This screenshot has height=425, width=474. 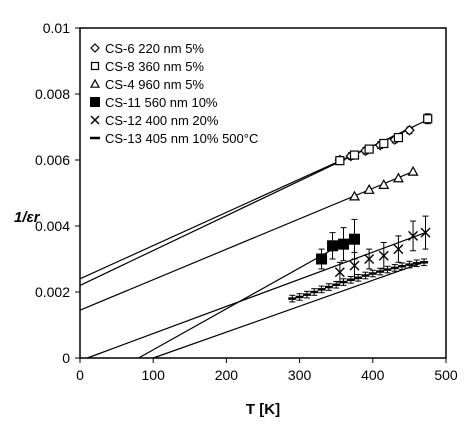 What do you see at coordinates (27, 217) in the screenshot?
I see `y-axis-label: 1/εr` at bounding box center [27, 217].